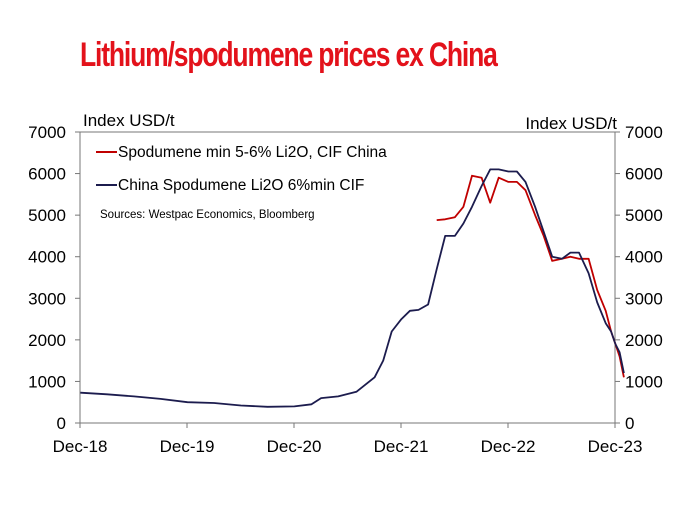 This screenshot has height=525, width=700. I want to click on y-tick-label-right: 7000, so click(644, 132).